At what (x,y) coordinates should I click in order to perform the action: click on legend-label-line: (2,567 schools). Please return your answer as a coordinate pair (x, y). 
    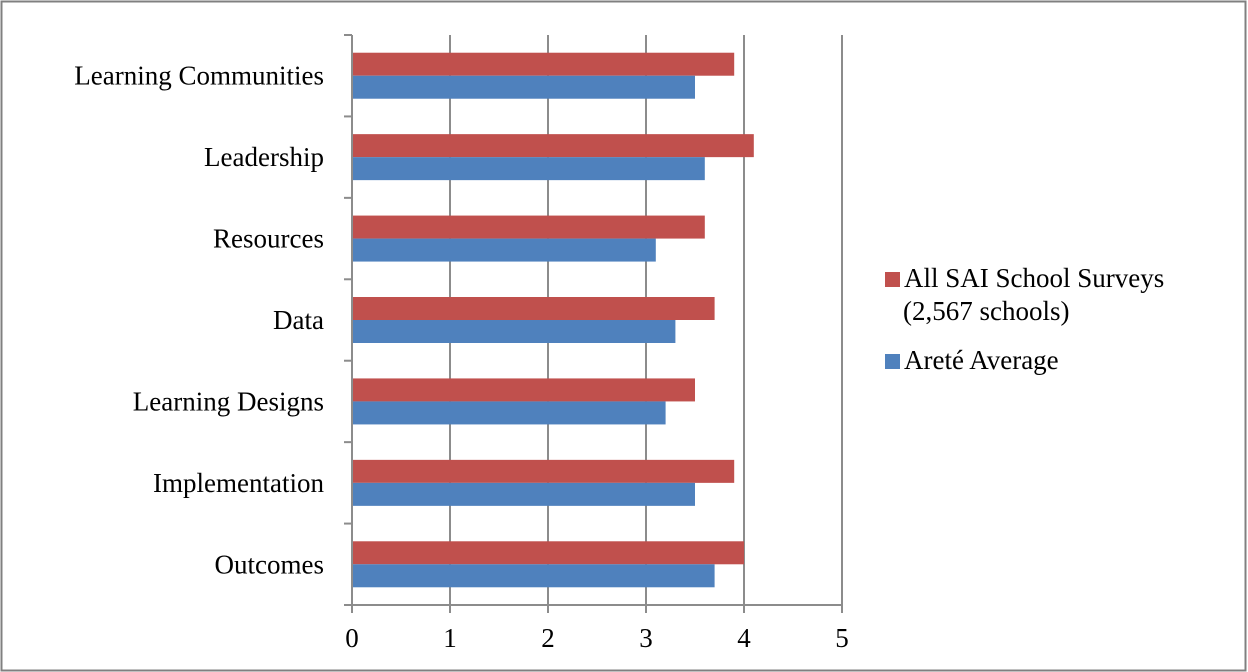
    Looking at the image, I should click on (986, 311).